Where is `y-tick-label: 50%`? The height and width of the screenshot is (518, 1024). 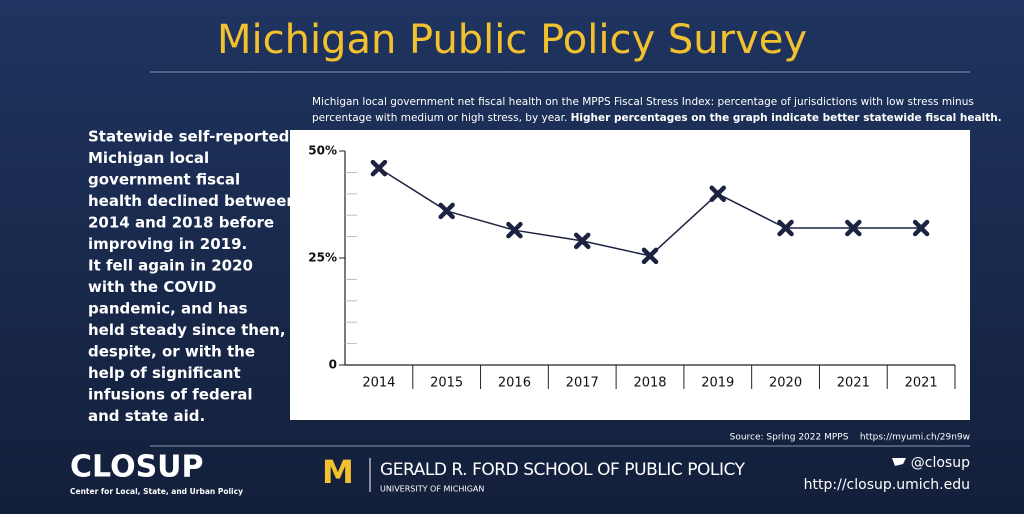
y-tick-label: 50% is located at coordinates (322, 151).